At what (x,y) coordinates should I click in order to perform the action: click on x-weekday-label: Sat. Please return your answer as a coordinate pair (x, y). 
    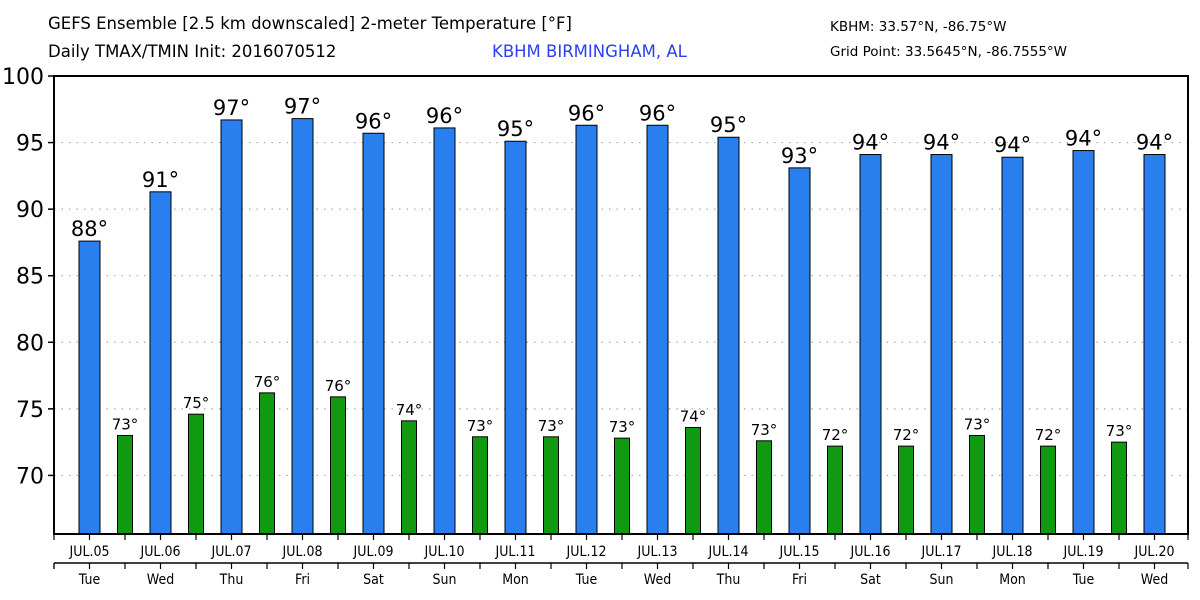
    Looking at the image, I should click on (870, 580).